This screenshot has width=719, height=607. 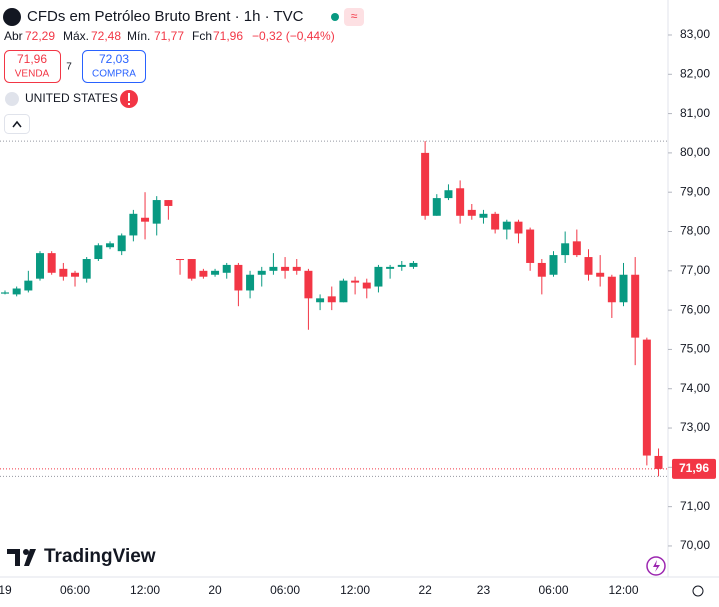 I want to click on sell-price: 71,96, so click(x=32, y=59).